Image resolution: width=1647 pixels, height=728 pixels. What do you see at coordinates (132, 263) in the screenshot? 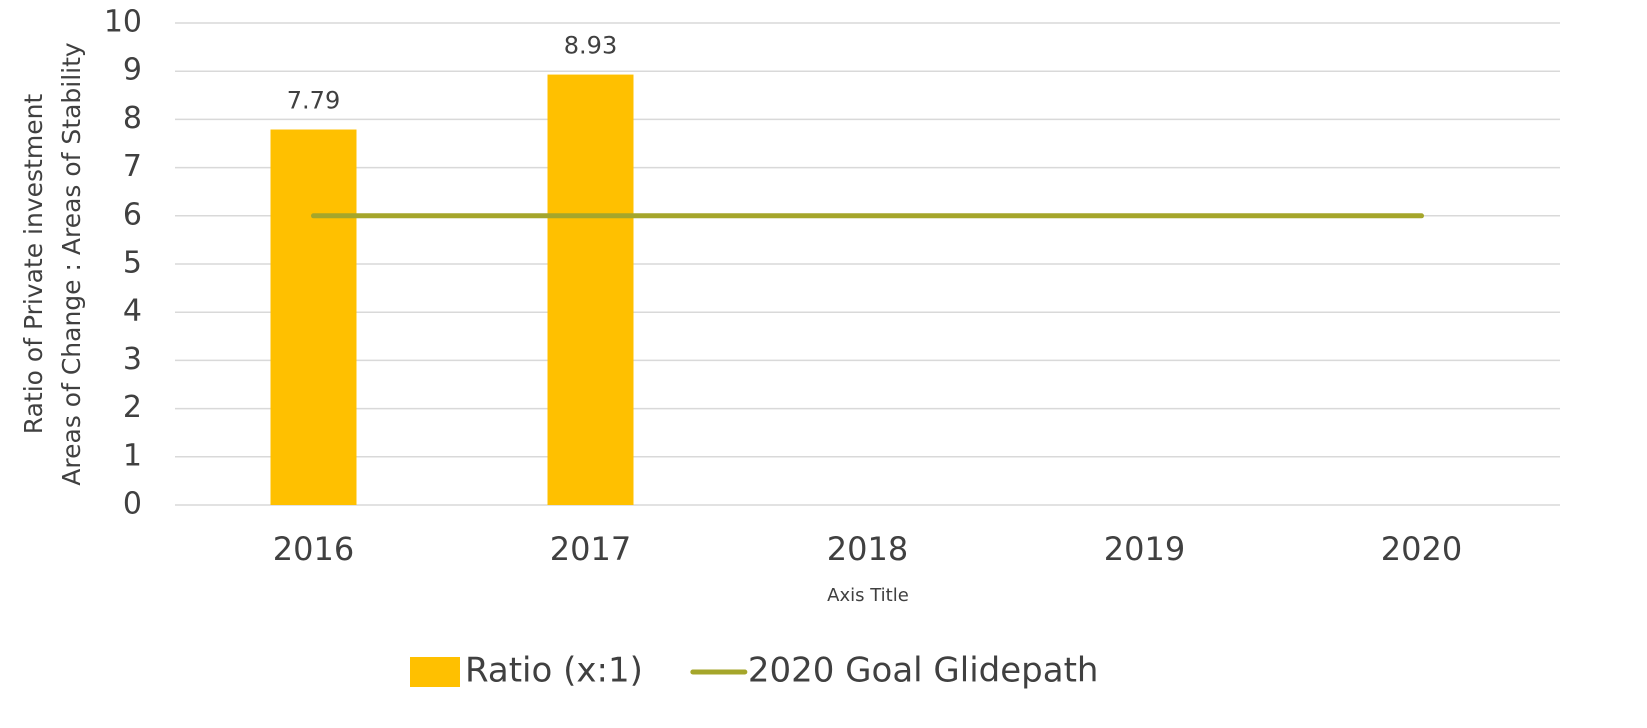
I see `y-tick-label: 5` at bounding box center [132, 263].